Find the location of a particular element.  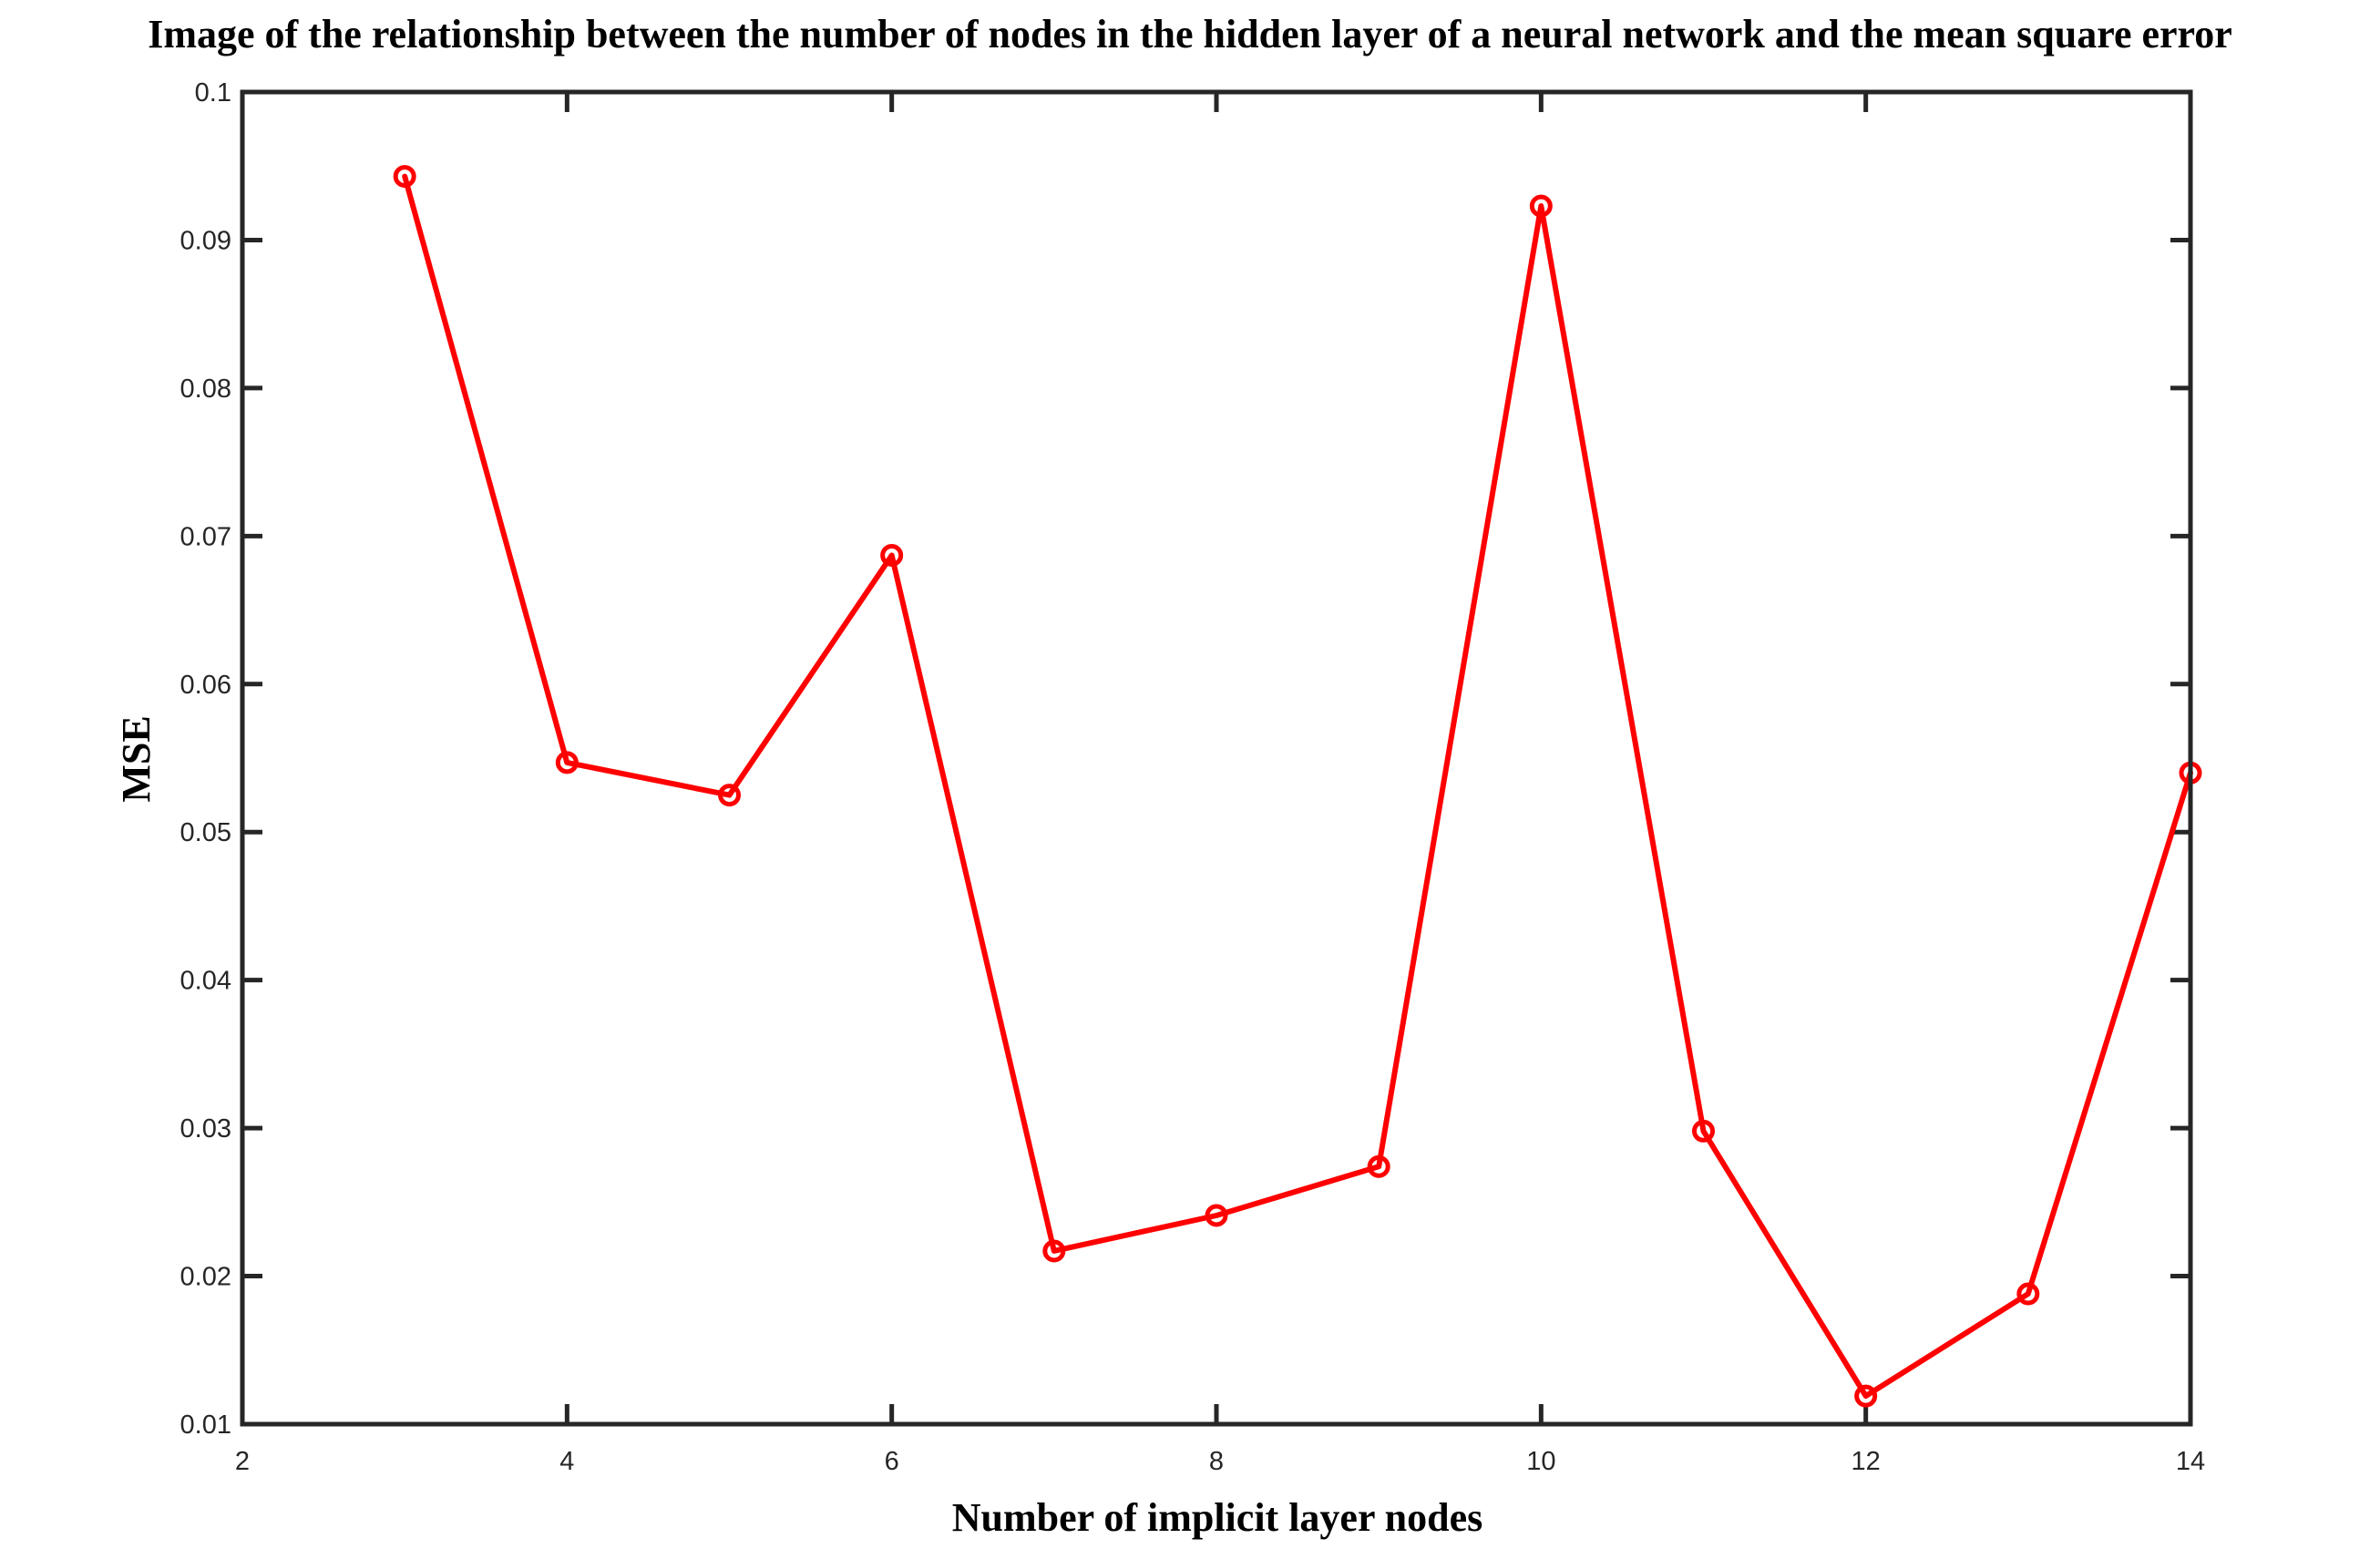

y-axis-label: MSE is located at coordinates (136, 759).